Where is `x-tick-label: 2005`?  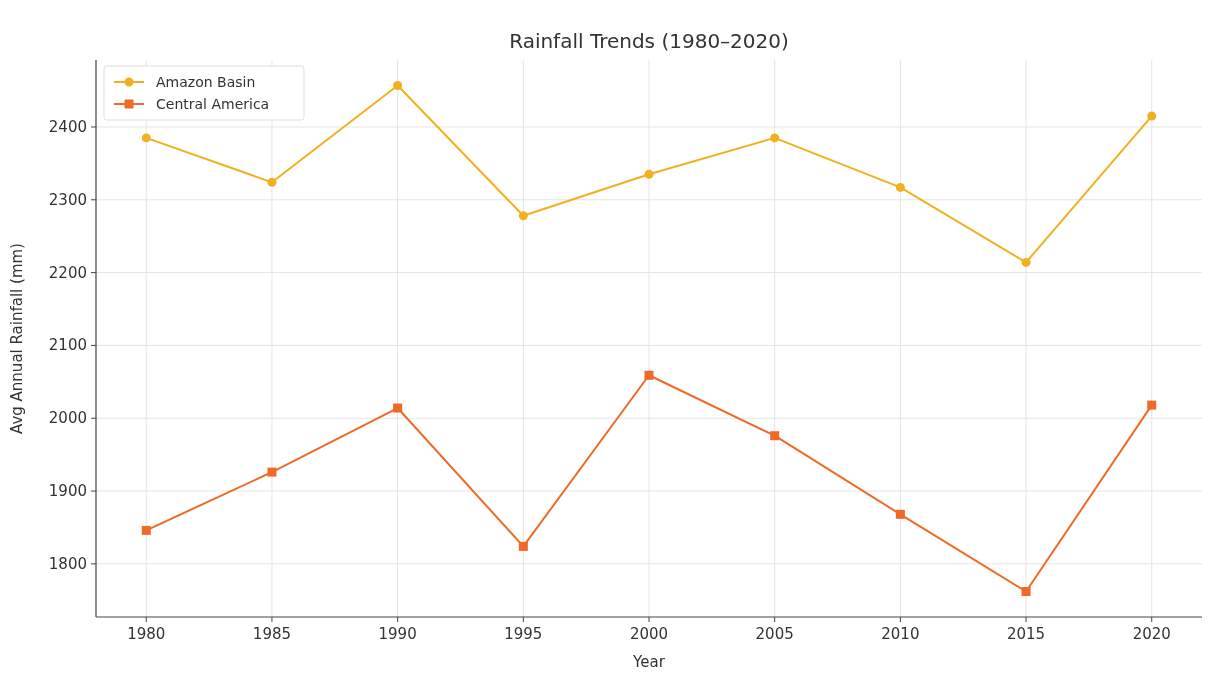
x-tick-label: 2005 is located at coordinates (774, 634).